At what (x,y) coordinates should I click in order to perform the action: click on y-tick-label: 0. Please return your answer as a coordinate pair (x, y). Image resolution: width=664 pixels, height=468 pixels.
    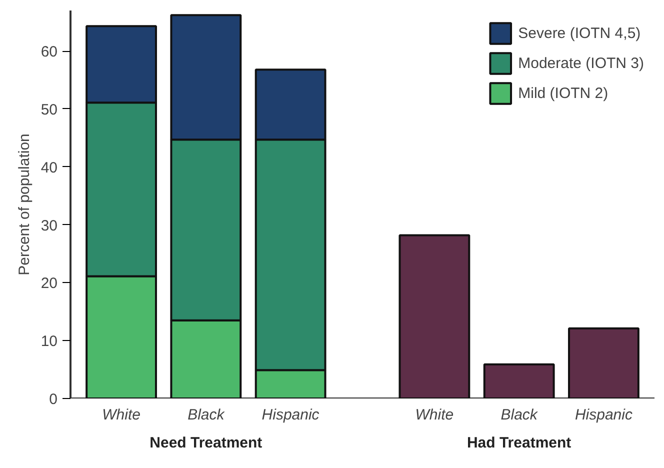
    Looking at the image, I should click on (53, 399).